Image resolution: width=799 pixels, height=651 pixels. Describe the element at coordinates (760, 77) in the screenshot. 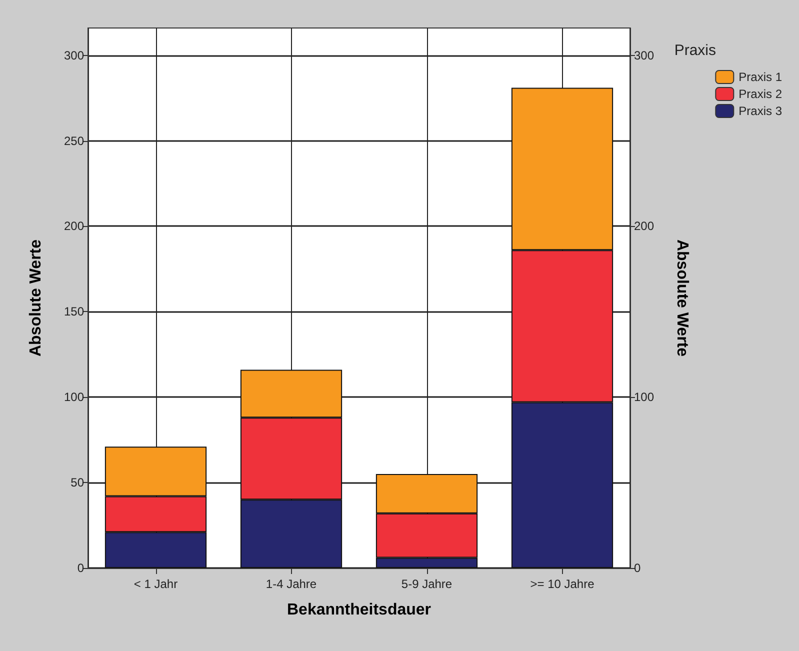

I see `legend-label: Praxis 1` at that location.